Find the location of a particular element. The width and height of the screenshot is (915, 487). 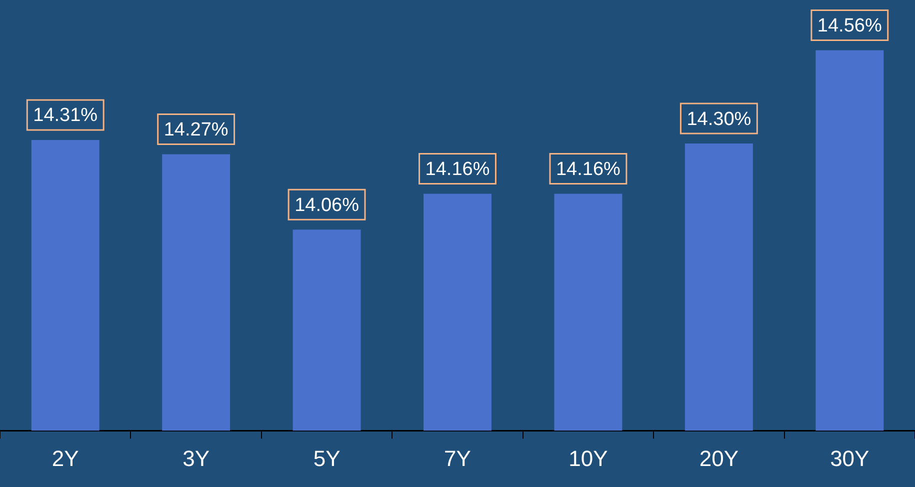

x-tick-label: 10Y is located at coordinates (588, 458).